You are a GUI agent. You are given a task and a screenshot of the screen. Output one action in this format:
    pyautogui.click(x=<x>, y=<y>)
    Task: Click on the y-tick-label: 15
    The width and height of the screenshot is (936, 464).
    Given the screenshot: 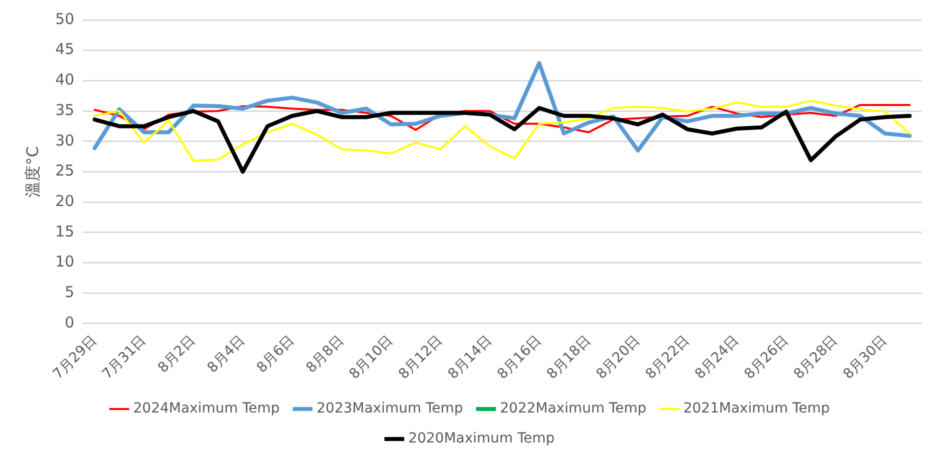 What is the action you would take?
    pyautogui.click(x=64, y=231)
    